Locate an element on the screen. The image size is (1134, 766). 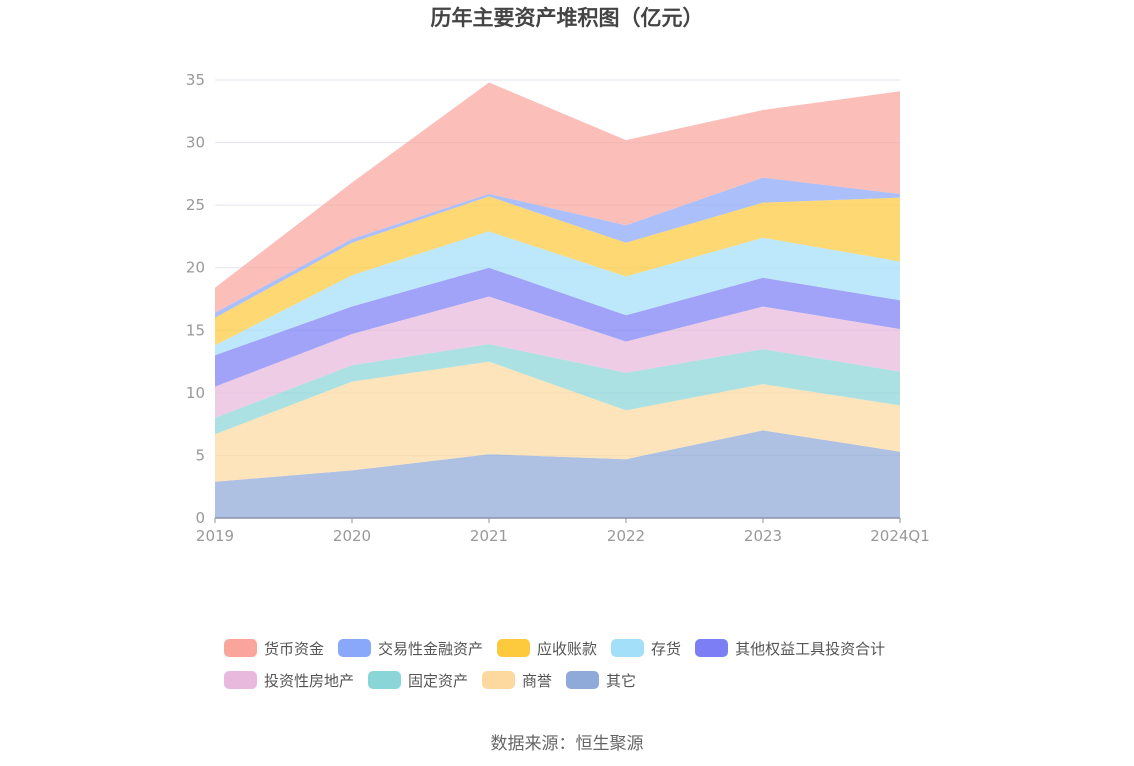
x-tick-label: 2023 is located at coordinates (763, 536).